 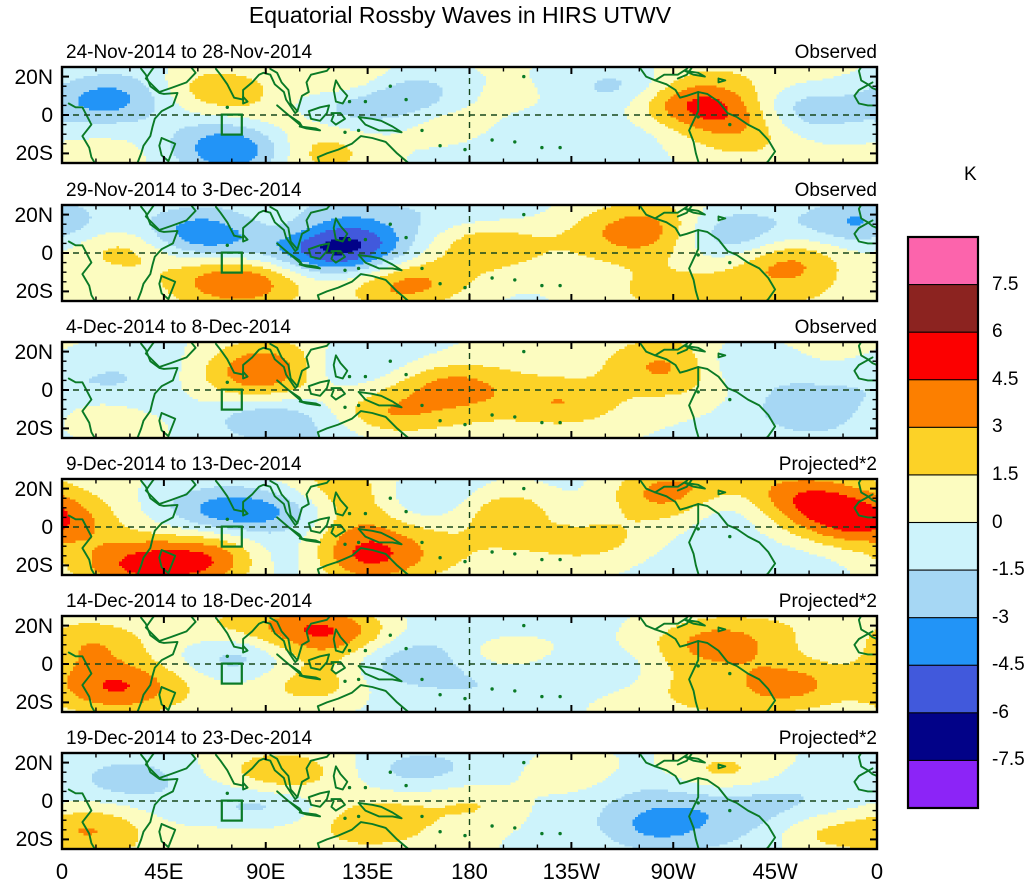 What do you see at coordinates (469, 871) in the screenshot?
I see `x-tick-180: 180` at bounding box center [469, 871].